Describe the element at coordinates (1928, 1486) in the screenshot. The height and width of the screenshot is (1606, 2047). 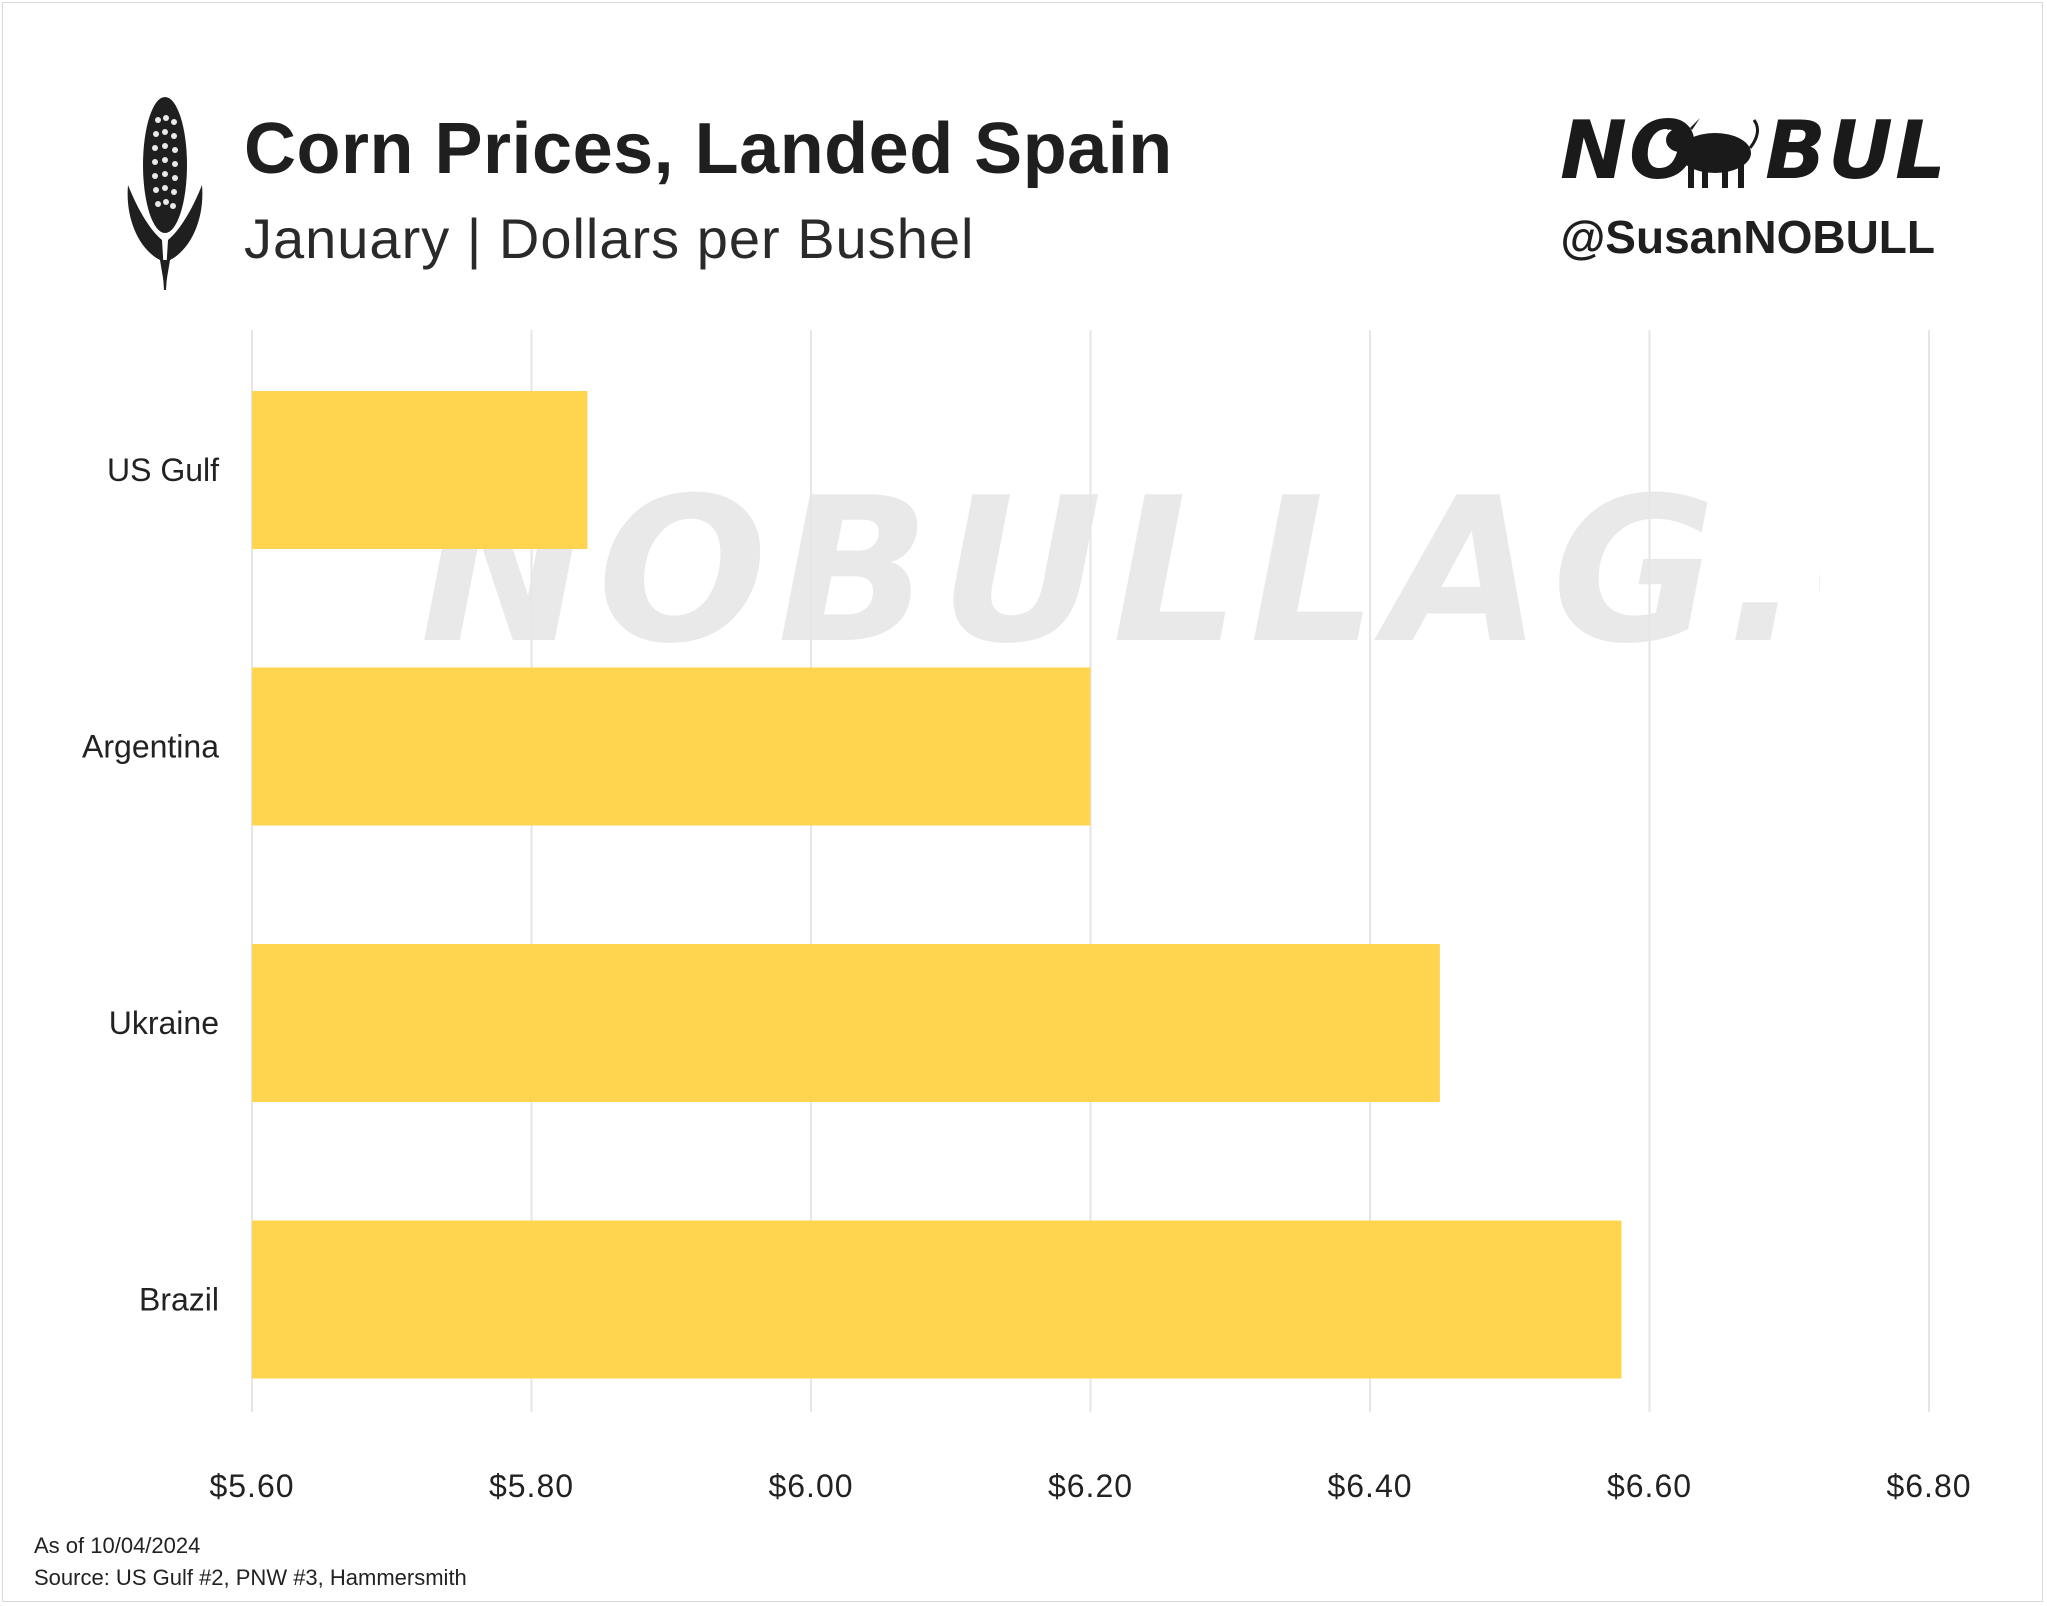
I see `x-tick-label: $6.80` at that location.